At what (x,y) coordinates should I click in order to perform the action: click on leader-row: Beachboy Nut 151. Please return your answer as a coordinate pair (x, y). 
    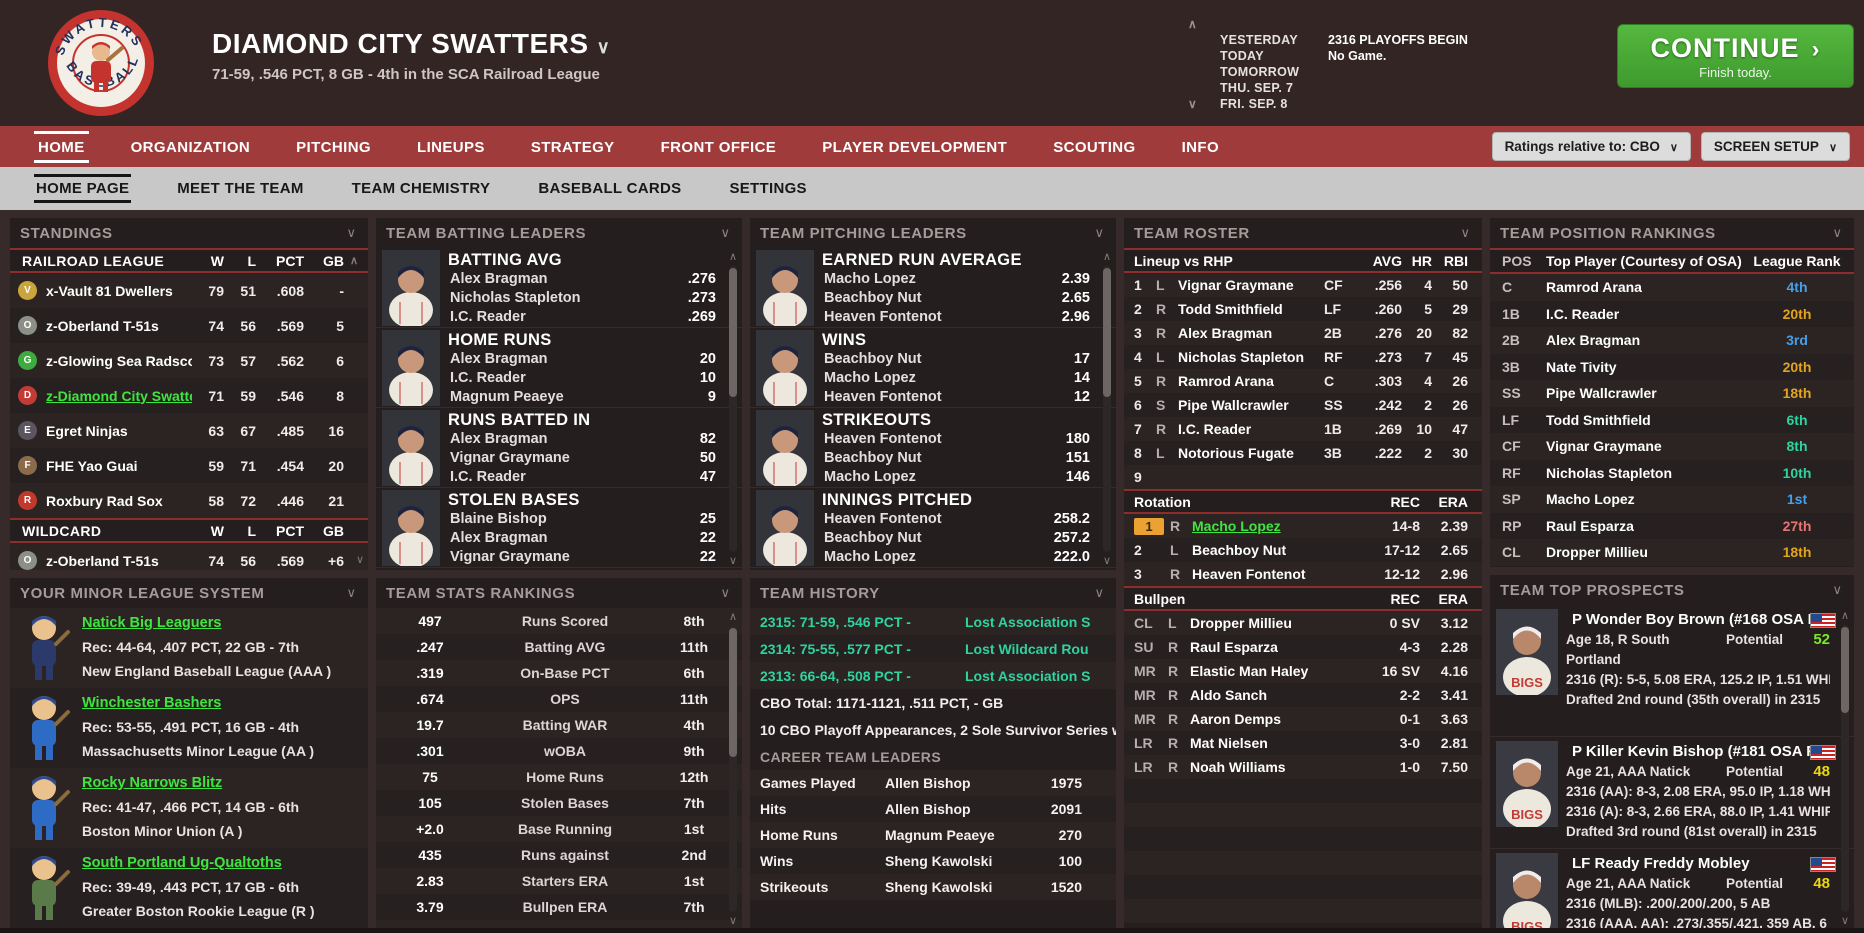
    Looking at the image, I should click on (957, 458).